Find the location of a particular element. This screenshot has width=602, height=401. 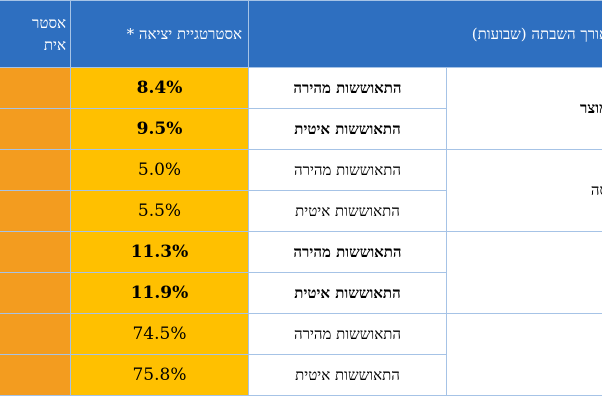

value-cell: 9.5% is located at coordinates (159, 129).